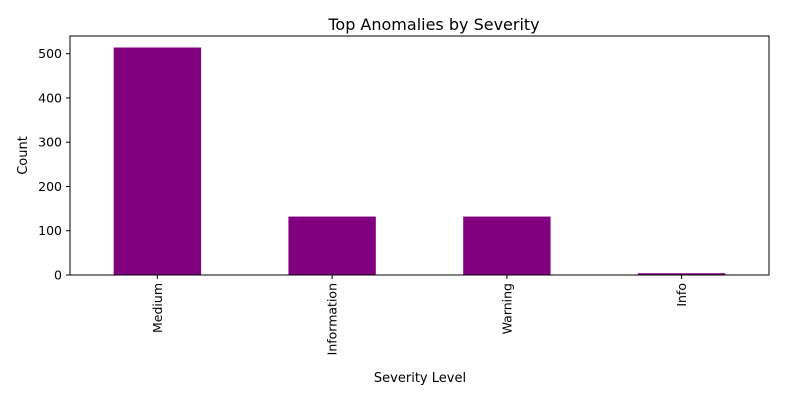 Image resolution: width=800 pixels, height=400 pixels. I want to click on y-axis-ticks: 0 100 200 300 400 500, so click(54, 164).